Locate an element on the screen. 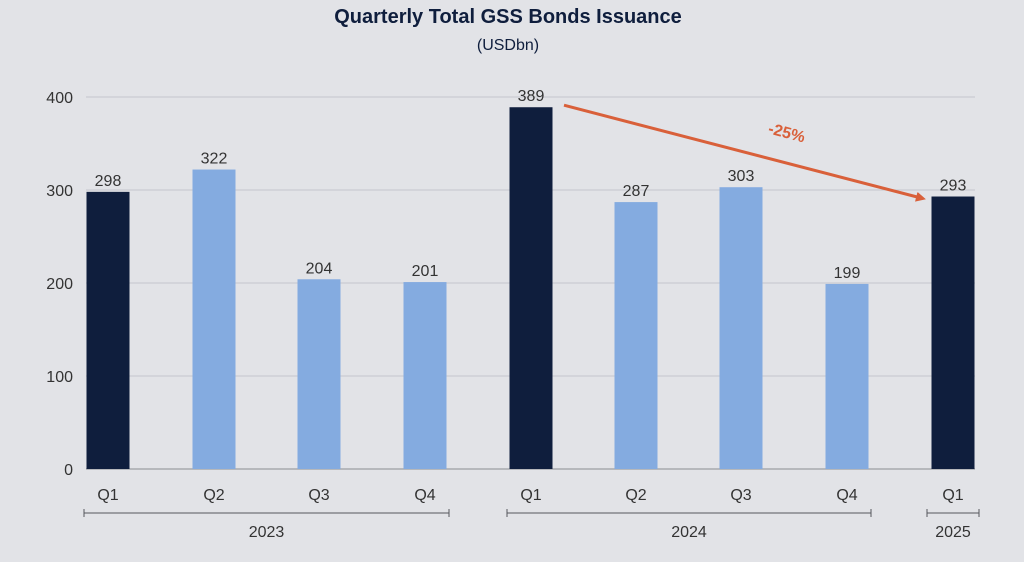 This screenshot has height=562, width=1024. group-label: 2024 is located at coordinates (689, 532).